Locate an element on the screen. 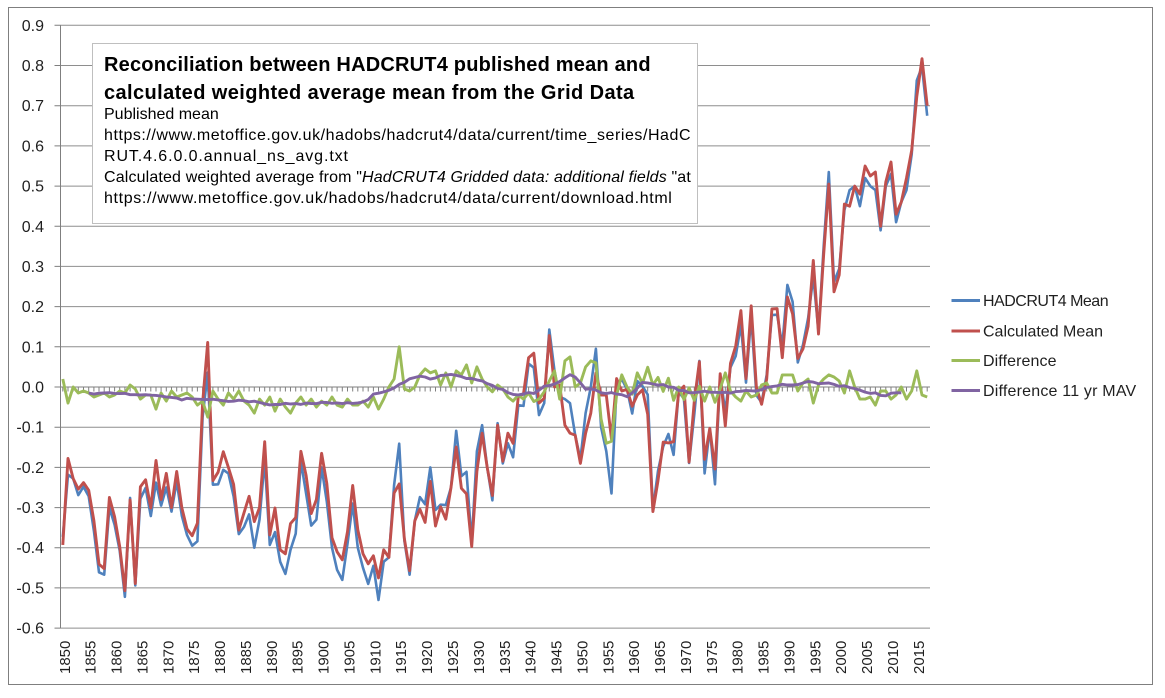 The width and height of the screenshot is (1165, 698). svg-text: 0.1 is located at coordinates (33, 347).